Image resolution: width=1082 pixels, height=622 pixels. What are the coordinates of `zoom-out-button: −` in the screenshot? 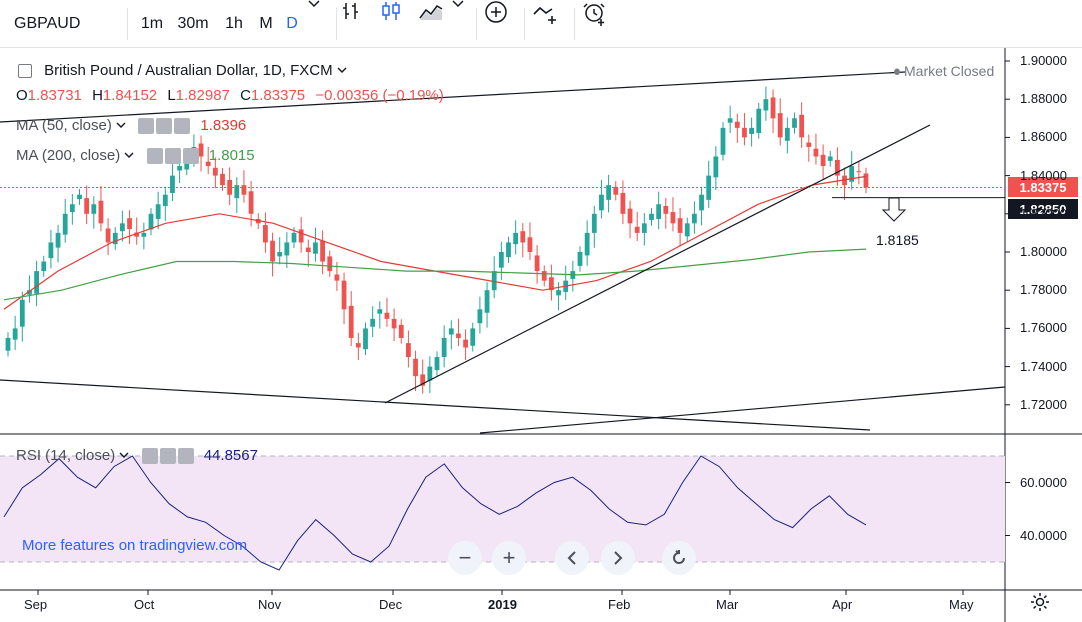 It's located at (465, 558).